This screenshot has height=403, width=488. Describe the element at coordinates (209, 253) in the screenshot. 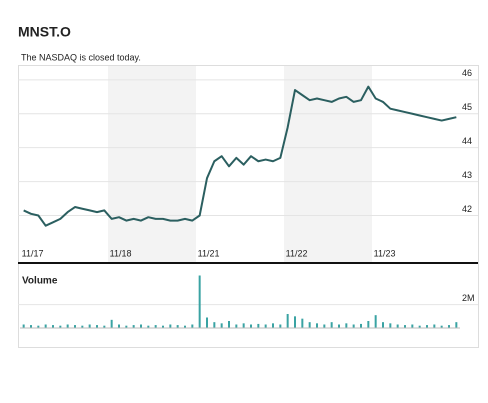

I see `x-tick-label: 11/21` at that location.